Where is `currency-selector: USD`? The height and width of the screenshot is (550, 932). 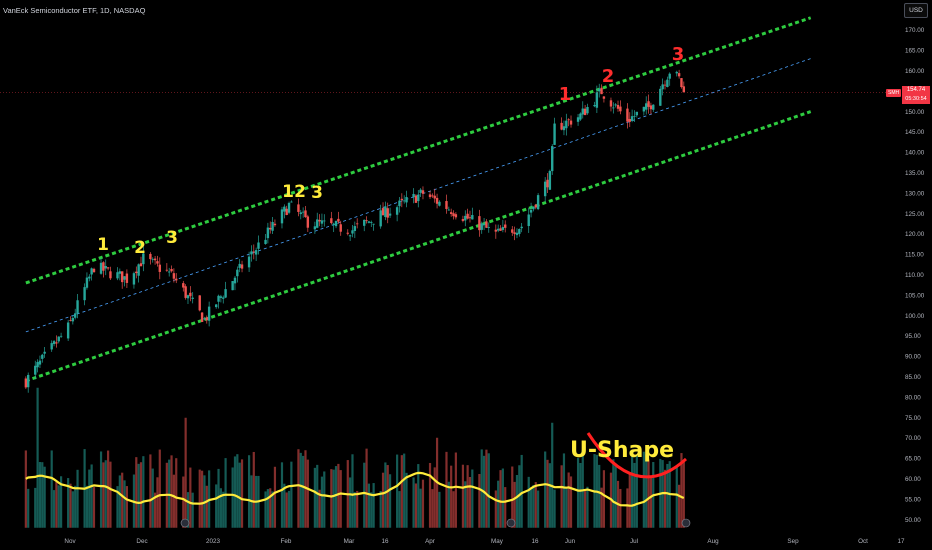
currency-selector: USD is located at coordinates (916, 10).